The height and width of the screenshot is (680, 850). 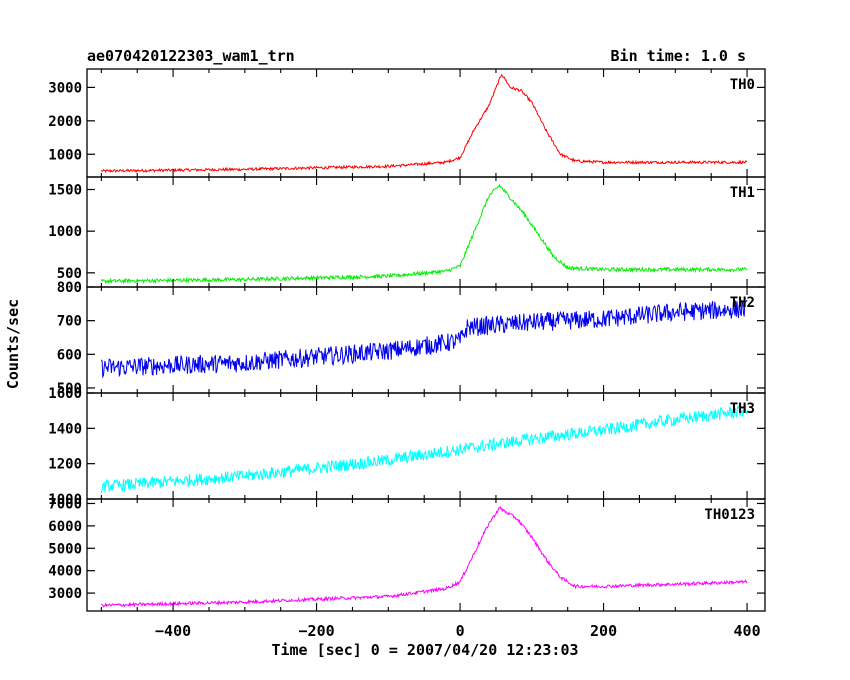 I want to click on panel-th0: 1000 2000 3000 TH0, so click(x=407, y=123).